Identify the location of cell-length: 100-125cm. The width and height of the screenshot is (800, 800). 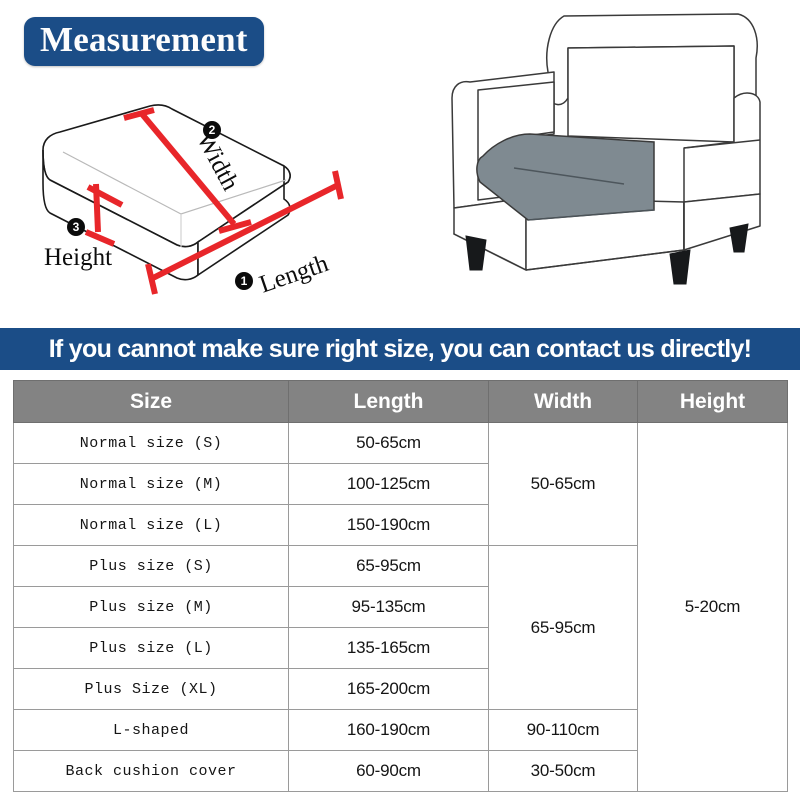
(388, 484).